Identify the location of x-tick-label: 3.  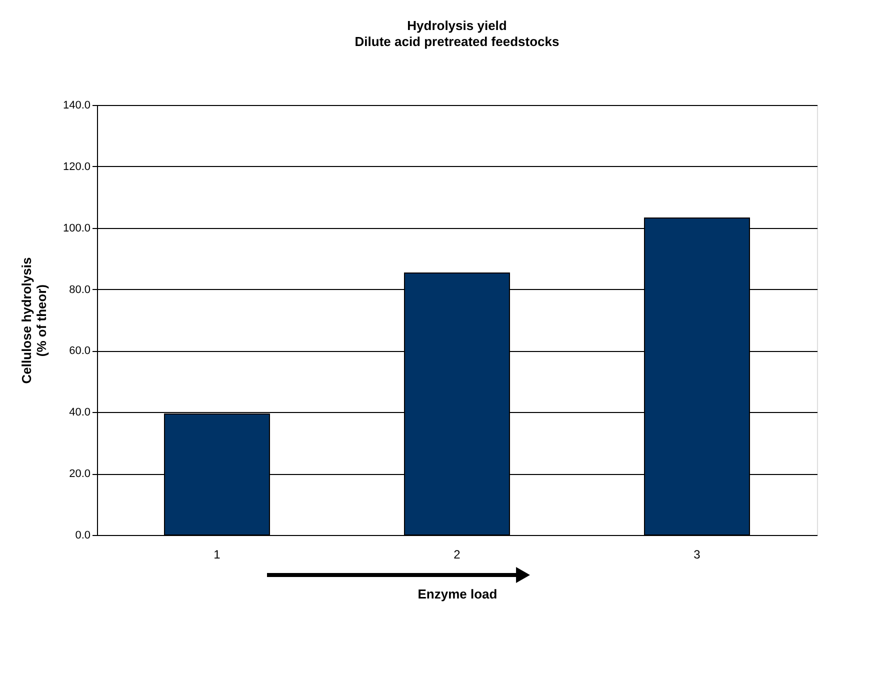
(697, 555).